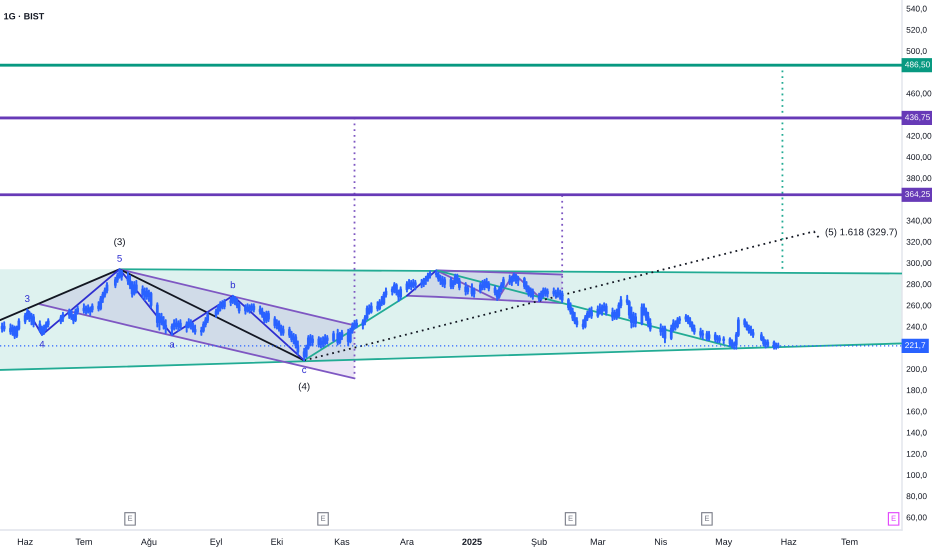 The height and width of the screenshot is (550, 932). I want to click on y-tick-label: 180,0, so click(916, 390).